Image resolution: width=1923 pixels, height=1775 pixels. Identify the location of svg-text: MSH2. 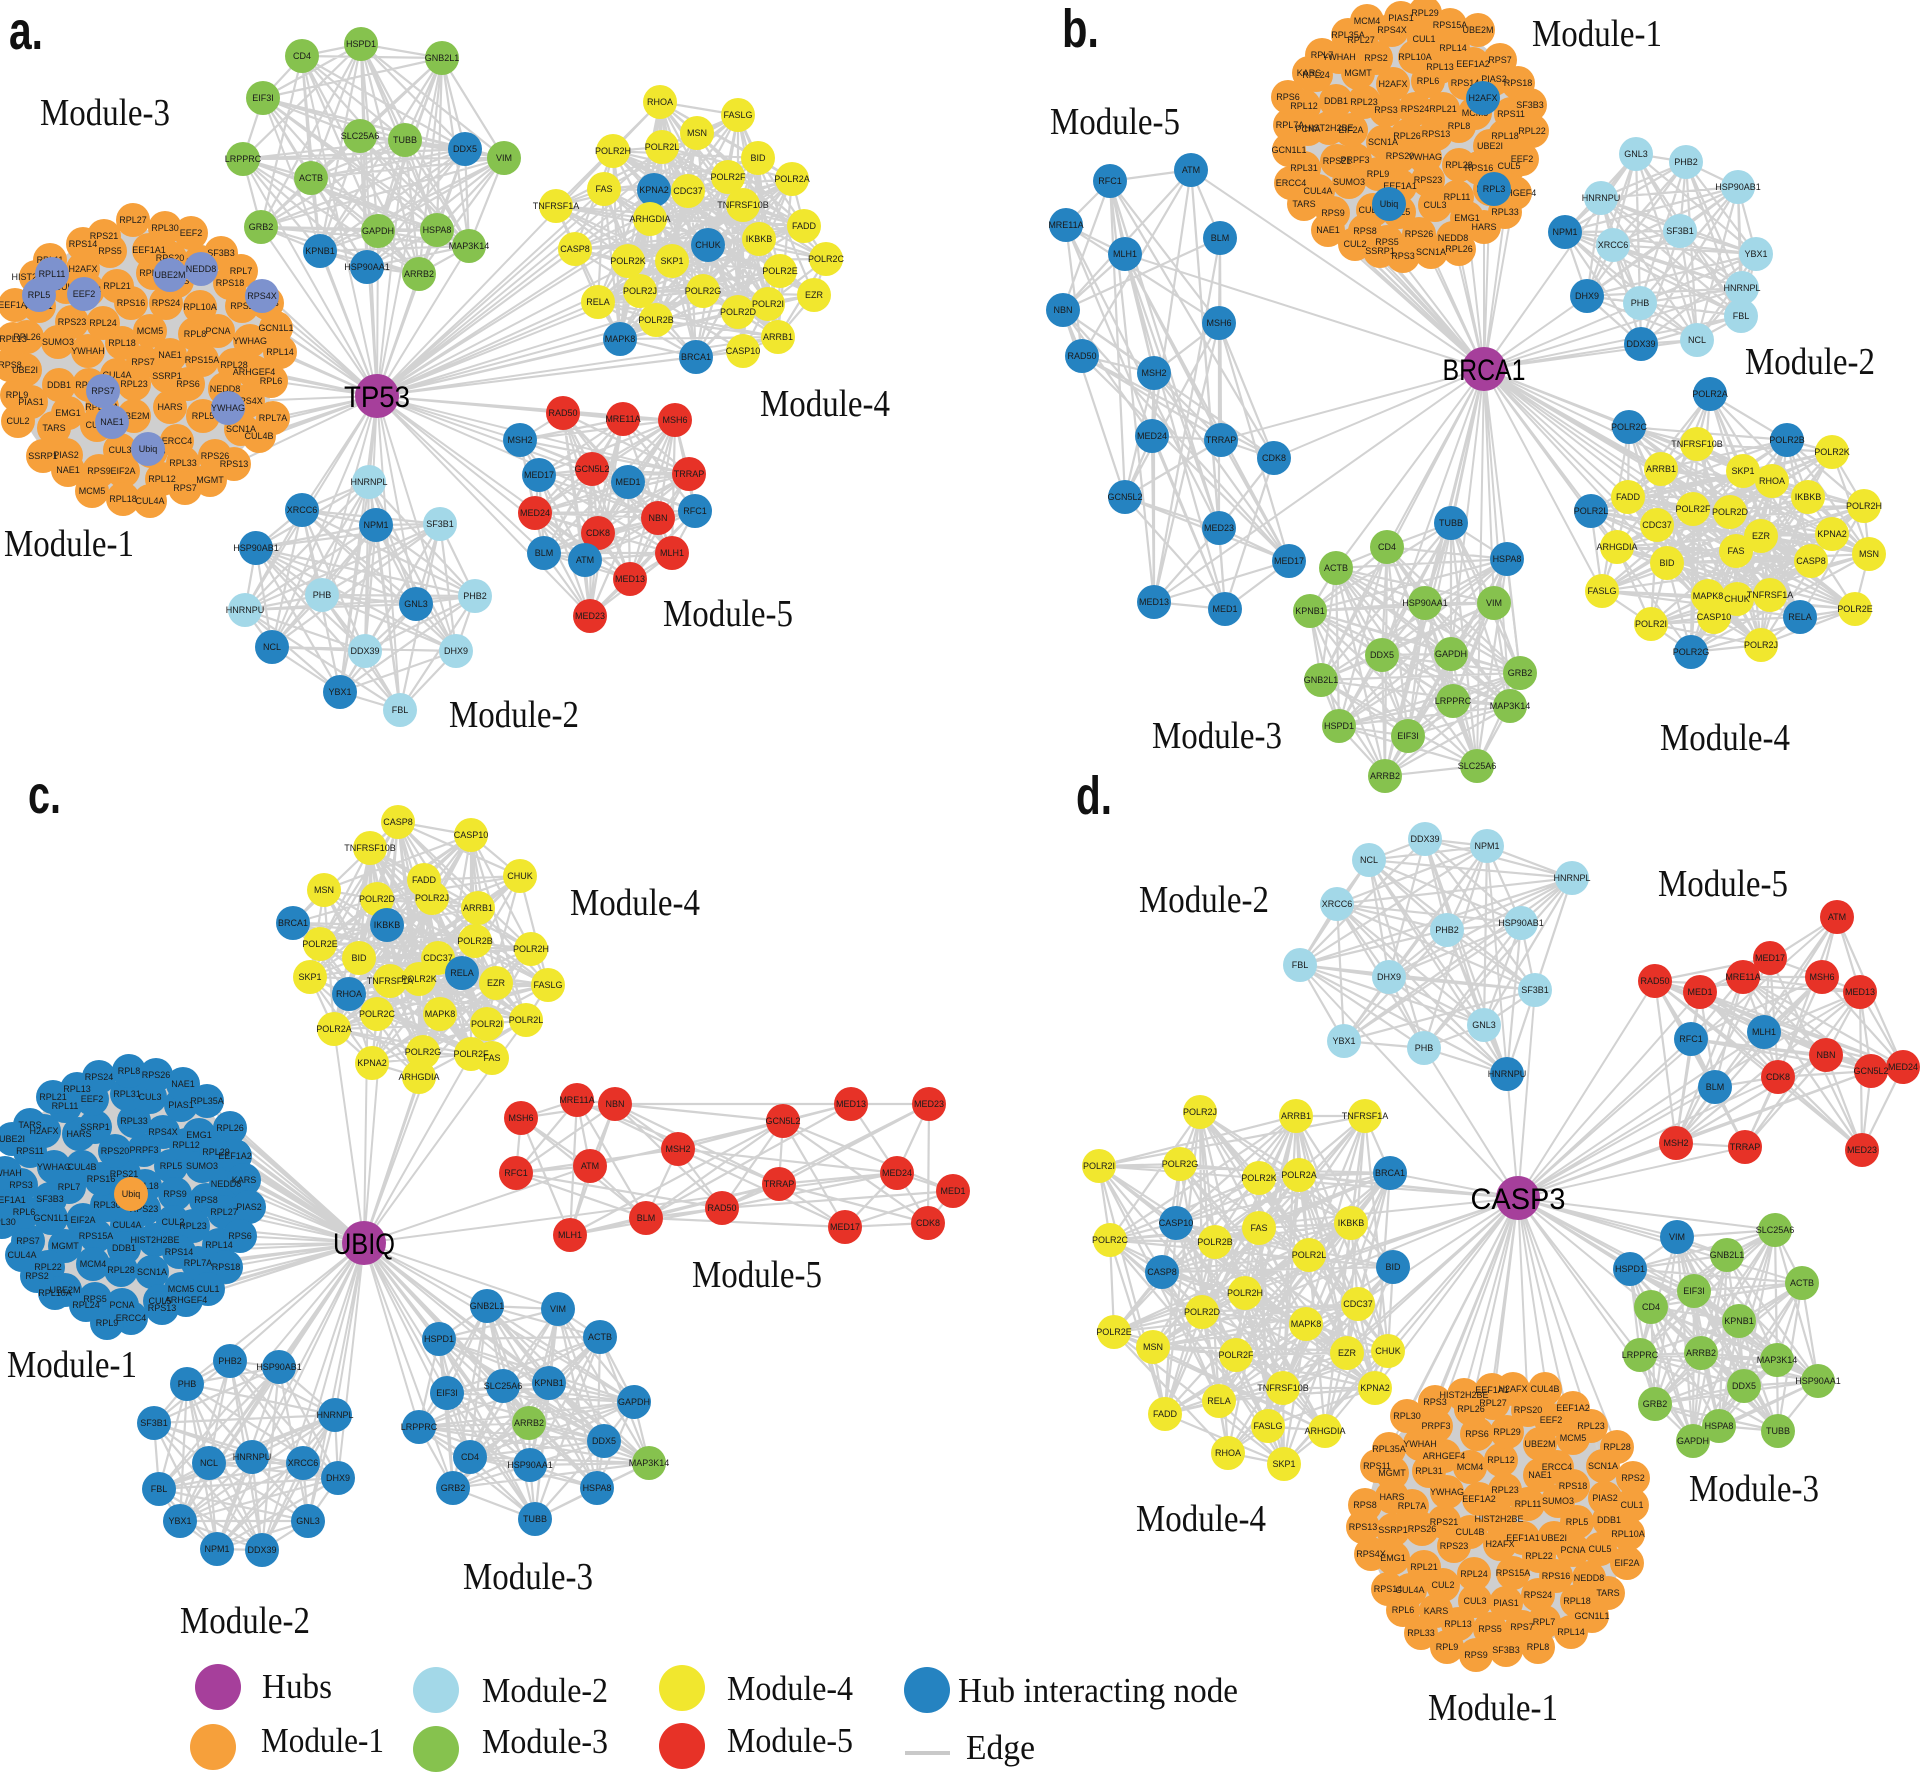
(519, 440).